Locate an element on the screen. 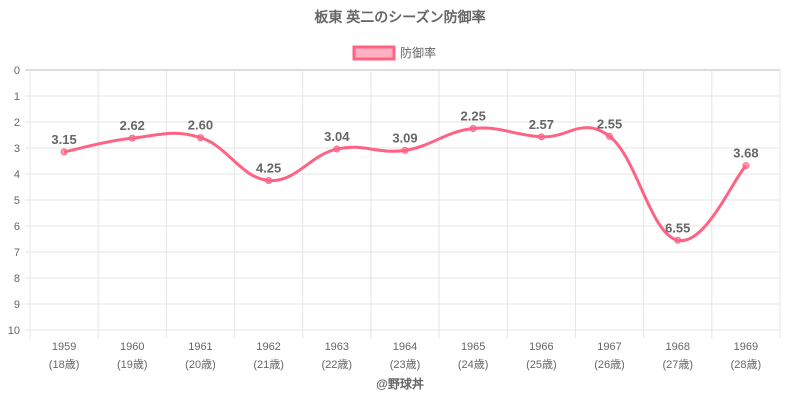 This screenshot has height=405, width=800. x-tick-sublabel: (21歳) is located at coordinates (268, 364).